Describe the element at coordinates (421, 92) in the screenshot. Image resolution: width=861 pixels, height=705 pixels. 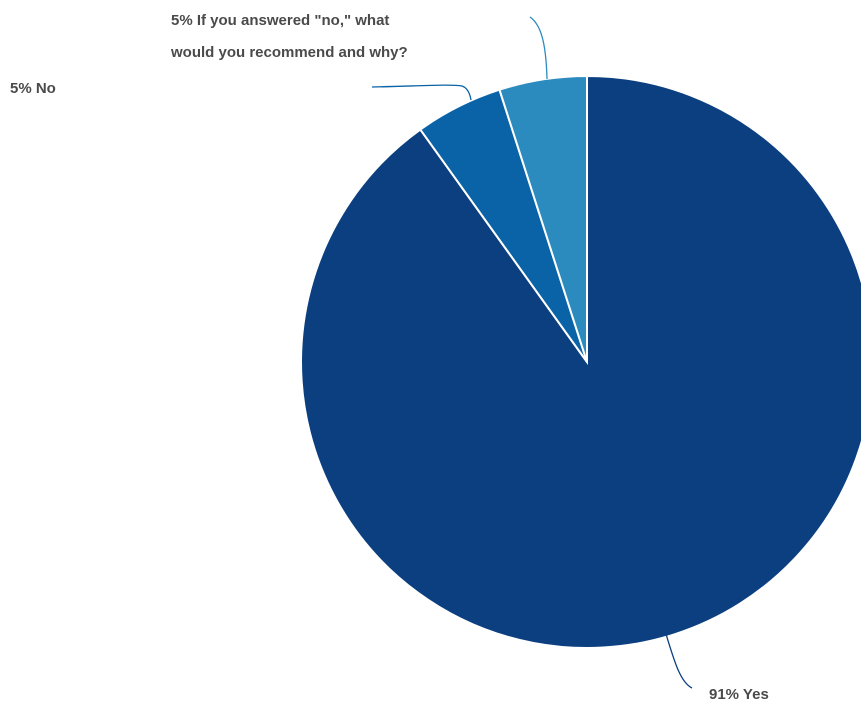
I see `leader-line-no` at that location.